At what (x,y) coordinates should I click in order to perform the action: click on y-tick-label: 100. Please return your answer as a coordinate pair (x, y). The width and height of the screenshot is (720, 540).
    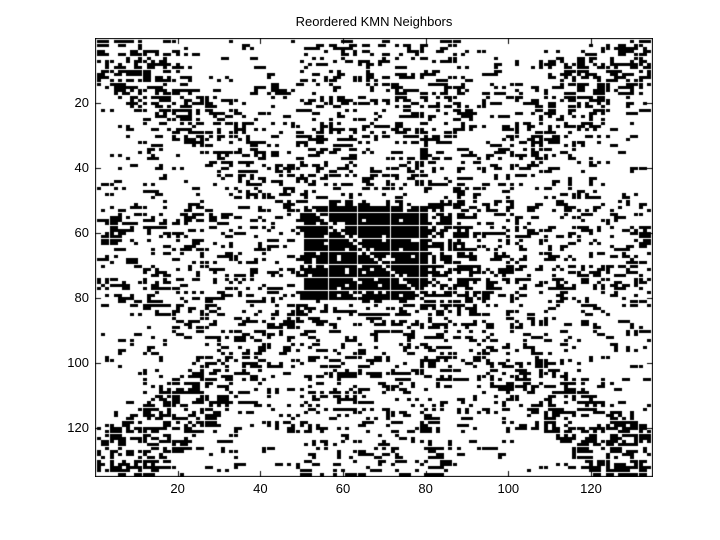
    Looking at the image, I should click on (78, 363).